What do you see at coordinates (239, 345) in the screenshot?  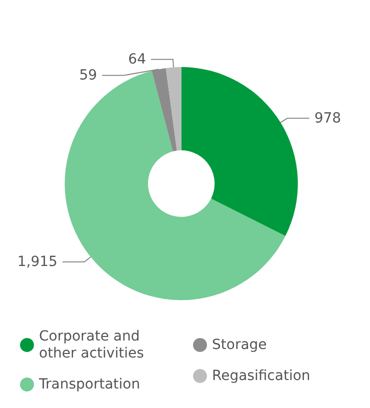 I see `legend-label: Storage` at bounding box center [239, 345].